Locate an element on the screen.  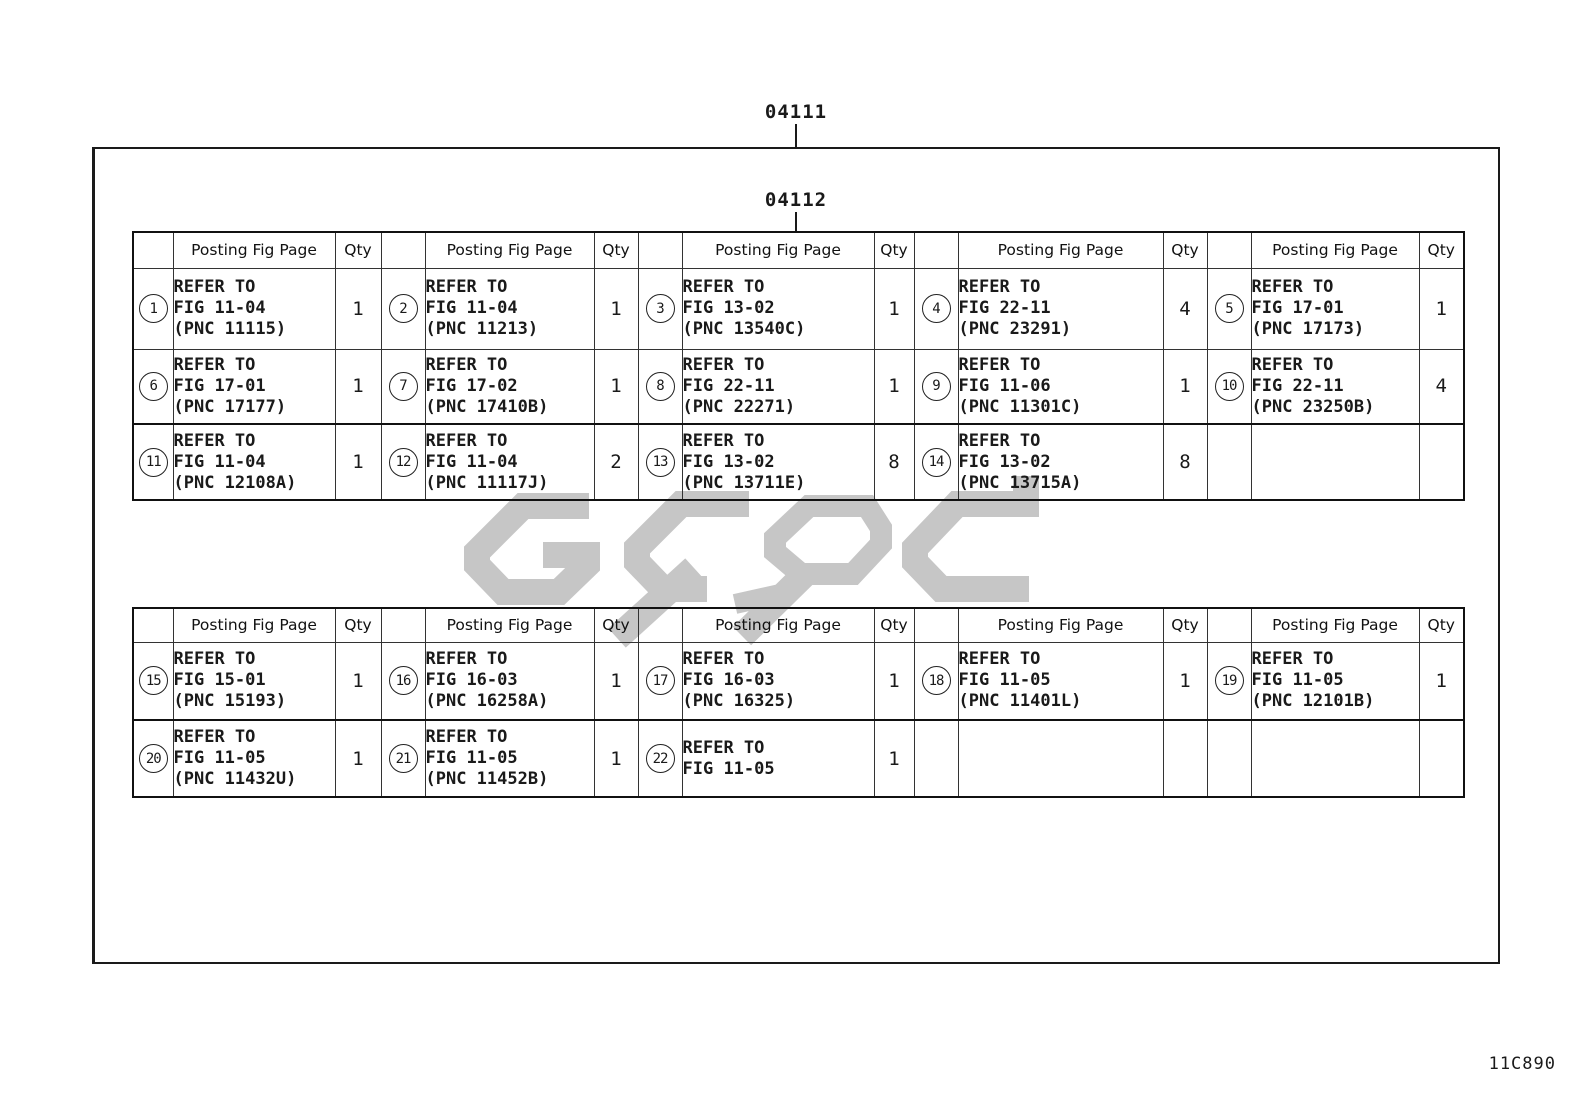
fig-ref-cell: REFER TO FIG 11-04 (PNC 12108A) is located at coordinates (254, 462).